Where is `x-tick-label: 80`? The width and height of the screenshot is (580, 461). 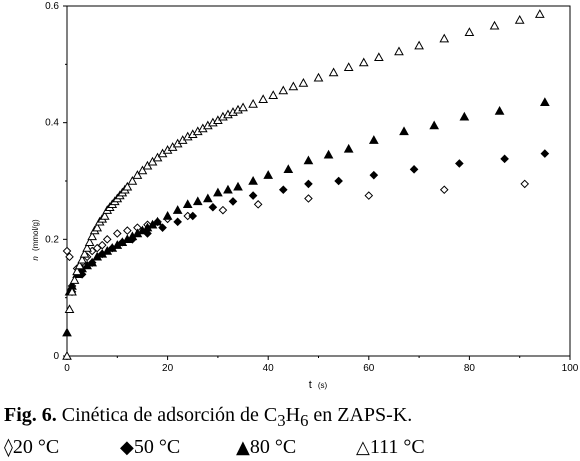 x-tick-label: 80 is located at coordinates (470, 368).